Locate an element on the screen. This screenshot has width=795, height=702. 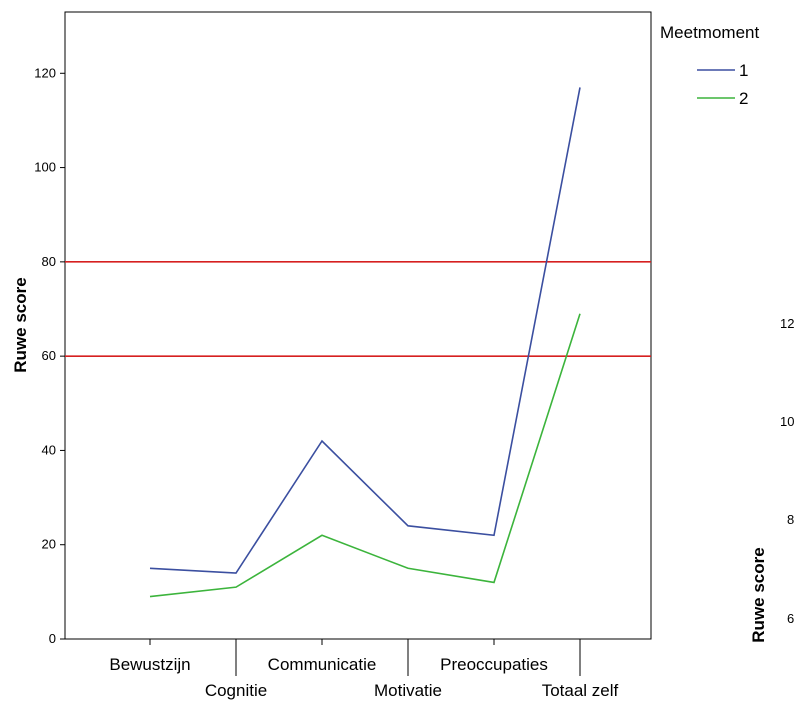
partial-tick-label: 10 is located at coordinates (787, 421).